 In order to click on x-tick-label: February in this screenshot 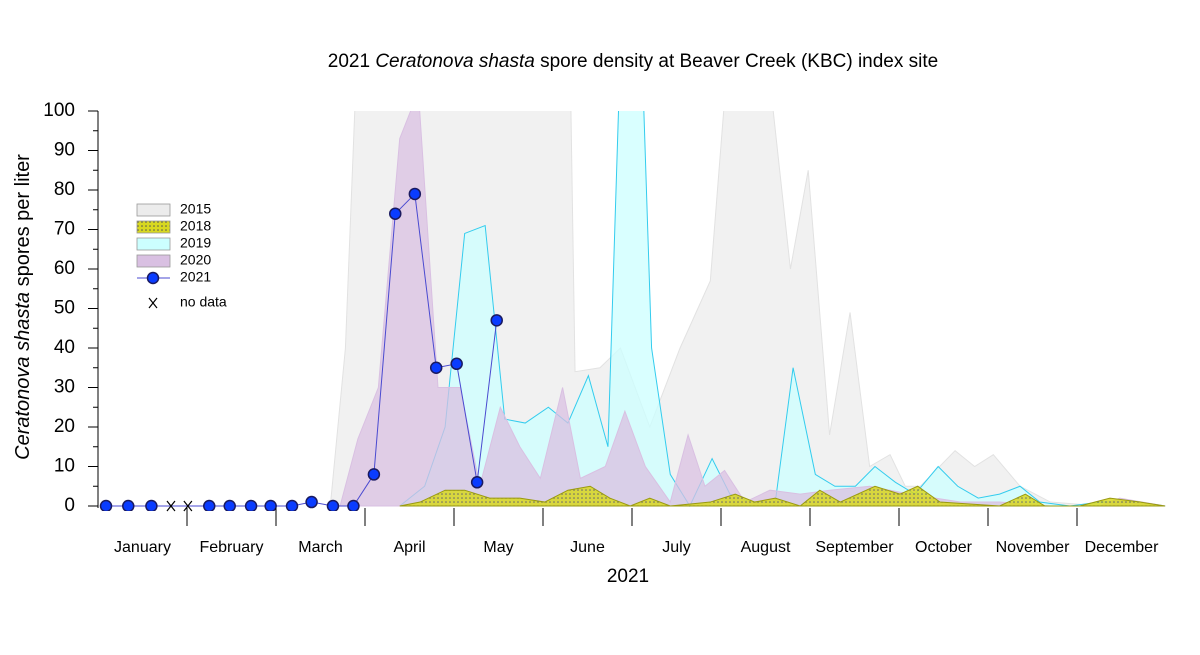, I will do `click(231, 547)`.